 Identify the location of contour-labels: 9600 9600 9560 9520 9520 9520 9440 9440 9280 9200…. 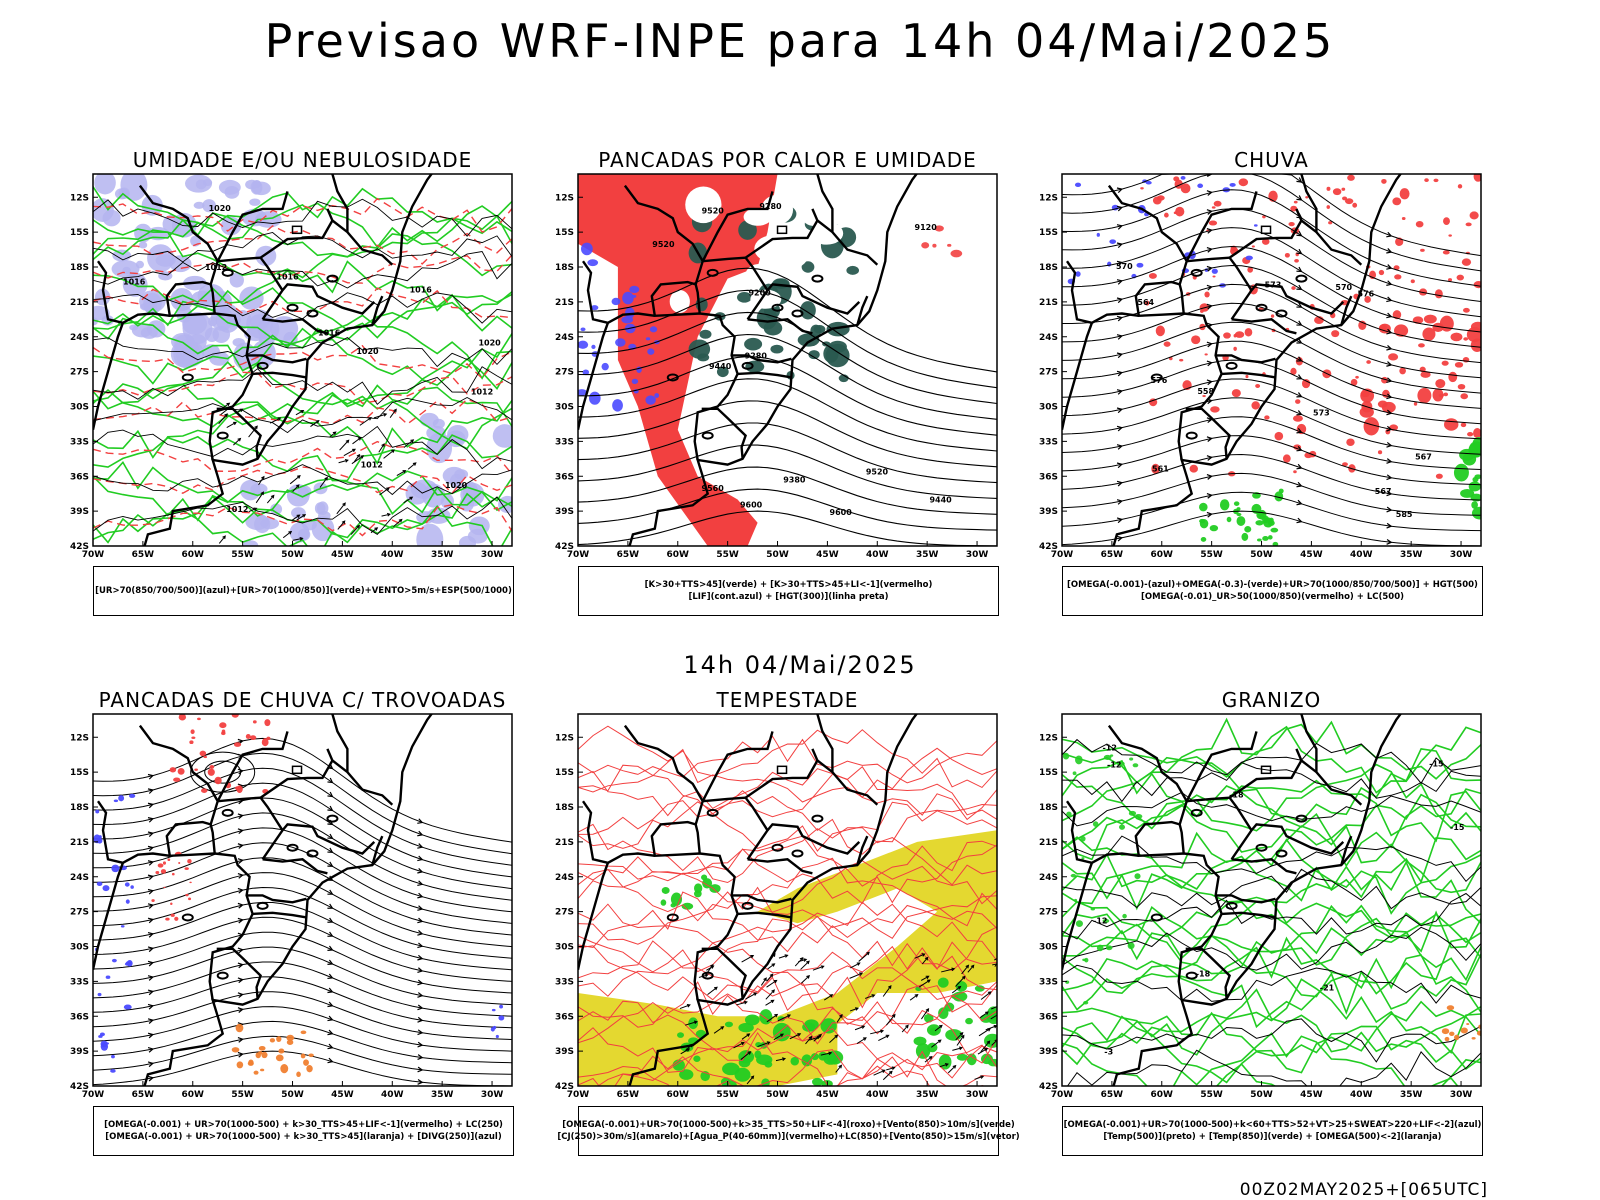
(802, 359).